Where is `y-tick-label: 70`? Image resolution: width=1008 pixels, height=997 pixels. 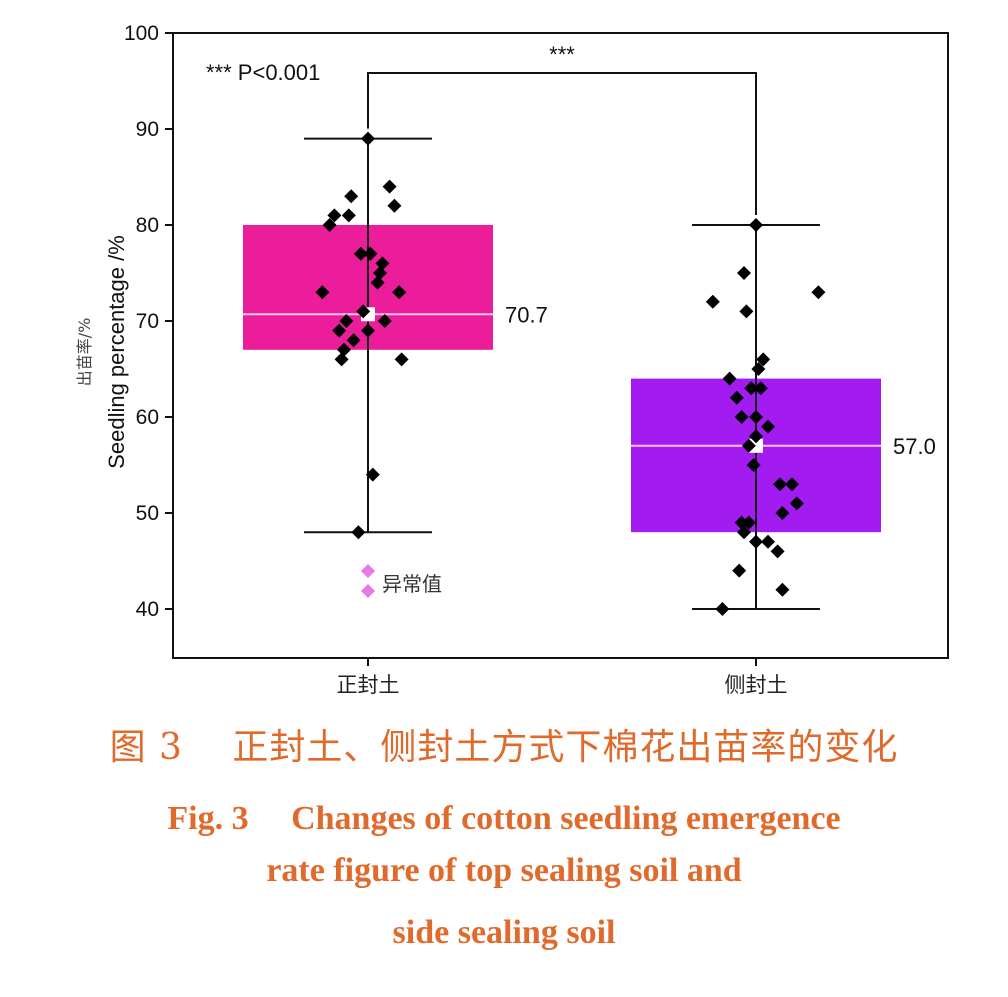
y-tick-label: 70 is located at coordinates (147, 321).